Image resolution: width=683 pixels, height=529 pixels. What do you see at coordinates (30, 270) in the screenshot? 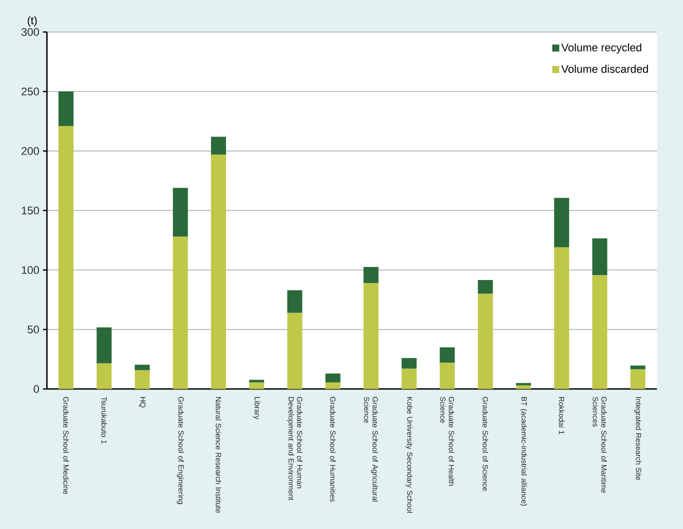
I see `y-tick-label: 100` at bounding box center [30, 270].